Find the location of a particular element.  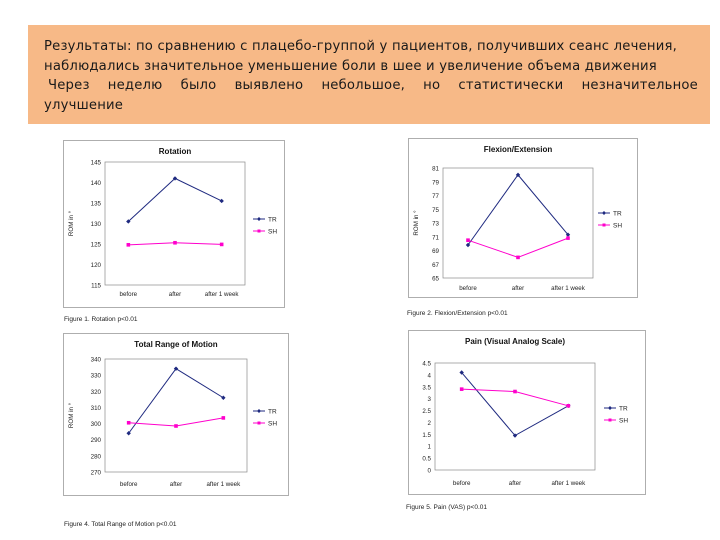

y-tick-label: 145 is located at coordinates (96, 163).